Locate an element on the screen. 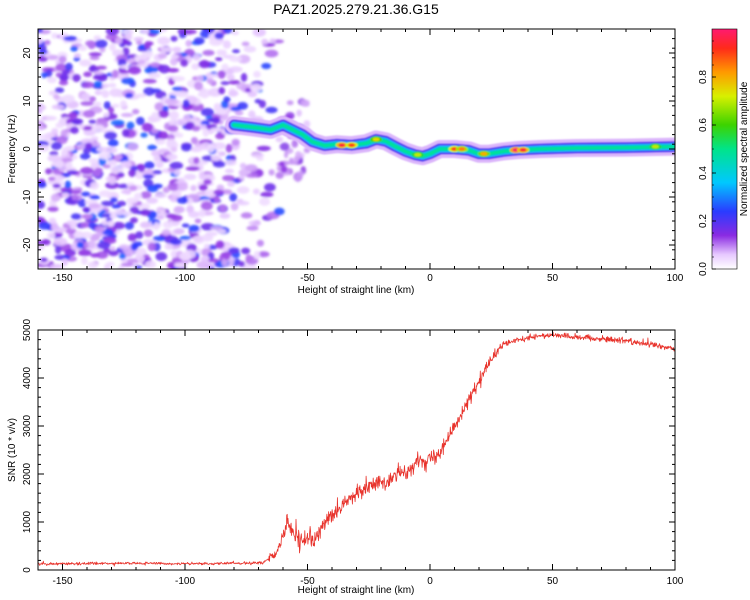 This screenshot has height=600, width=750. spectrogram-ytick-label: -10 is located at coordinates (27, 196).